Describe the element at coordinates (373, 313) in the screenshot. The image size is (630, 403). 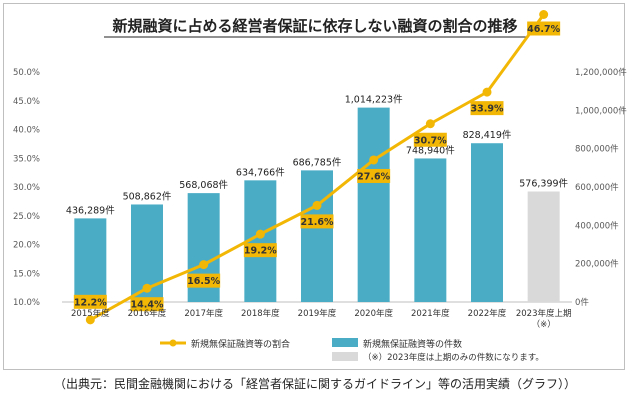
I see `x-tick-label: 2020年度` at that location.